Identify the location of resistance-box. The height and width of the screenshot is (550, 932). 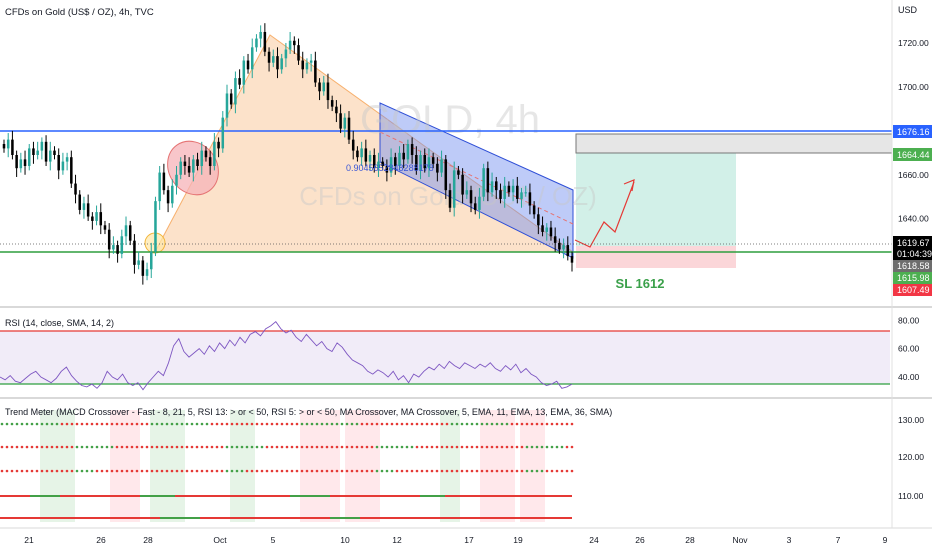
(734, 143).